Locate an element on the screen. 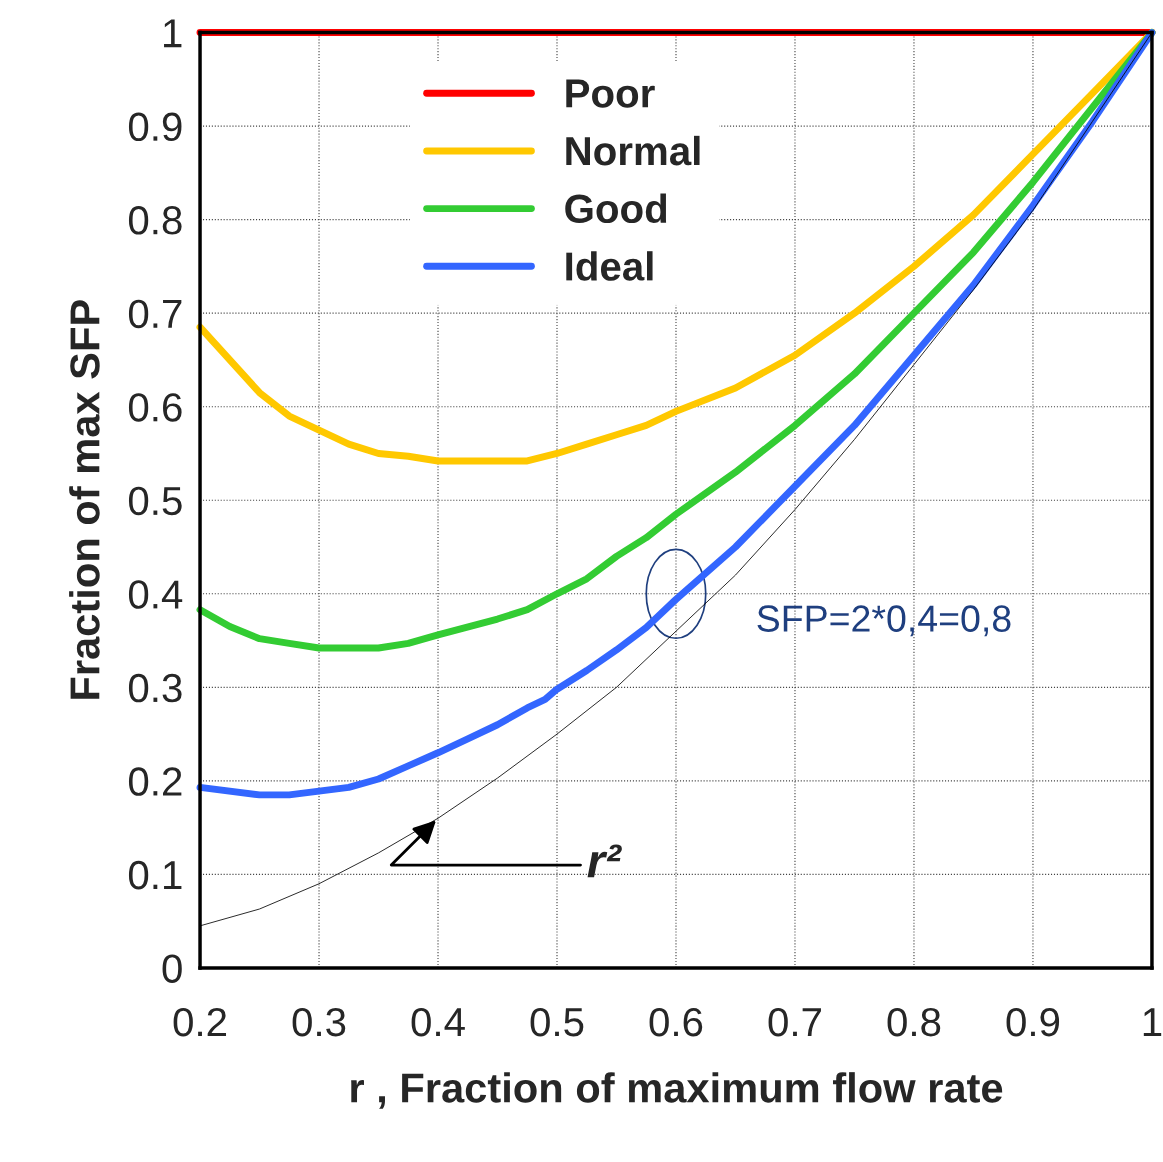  y-tick-label: 0.8 is located at coordinates (155, 220).